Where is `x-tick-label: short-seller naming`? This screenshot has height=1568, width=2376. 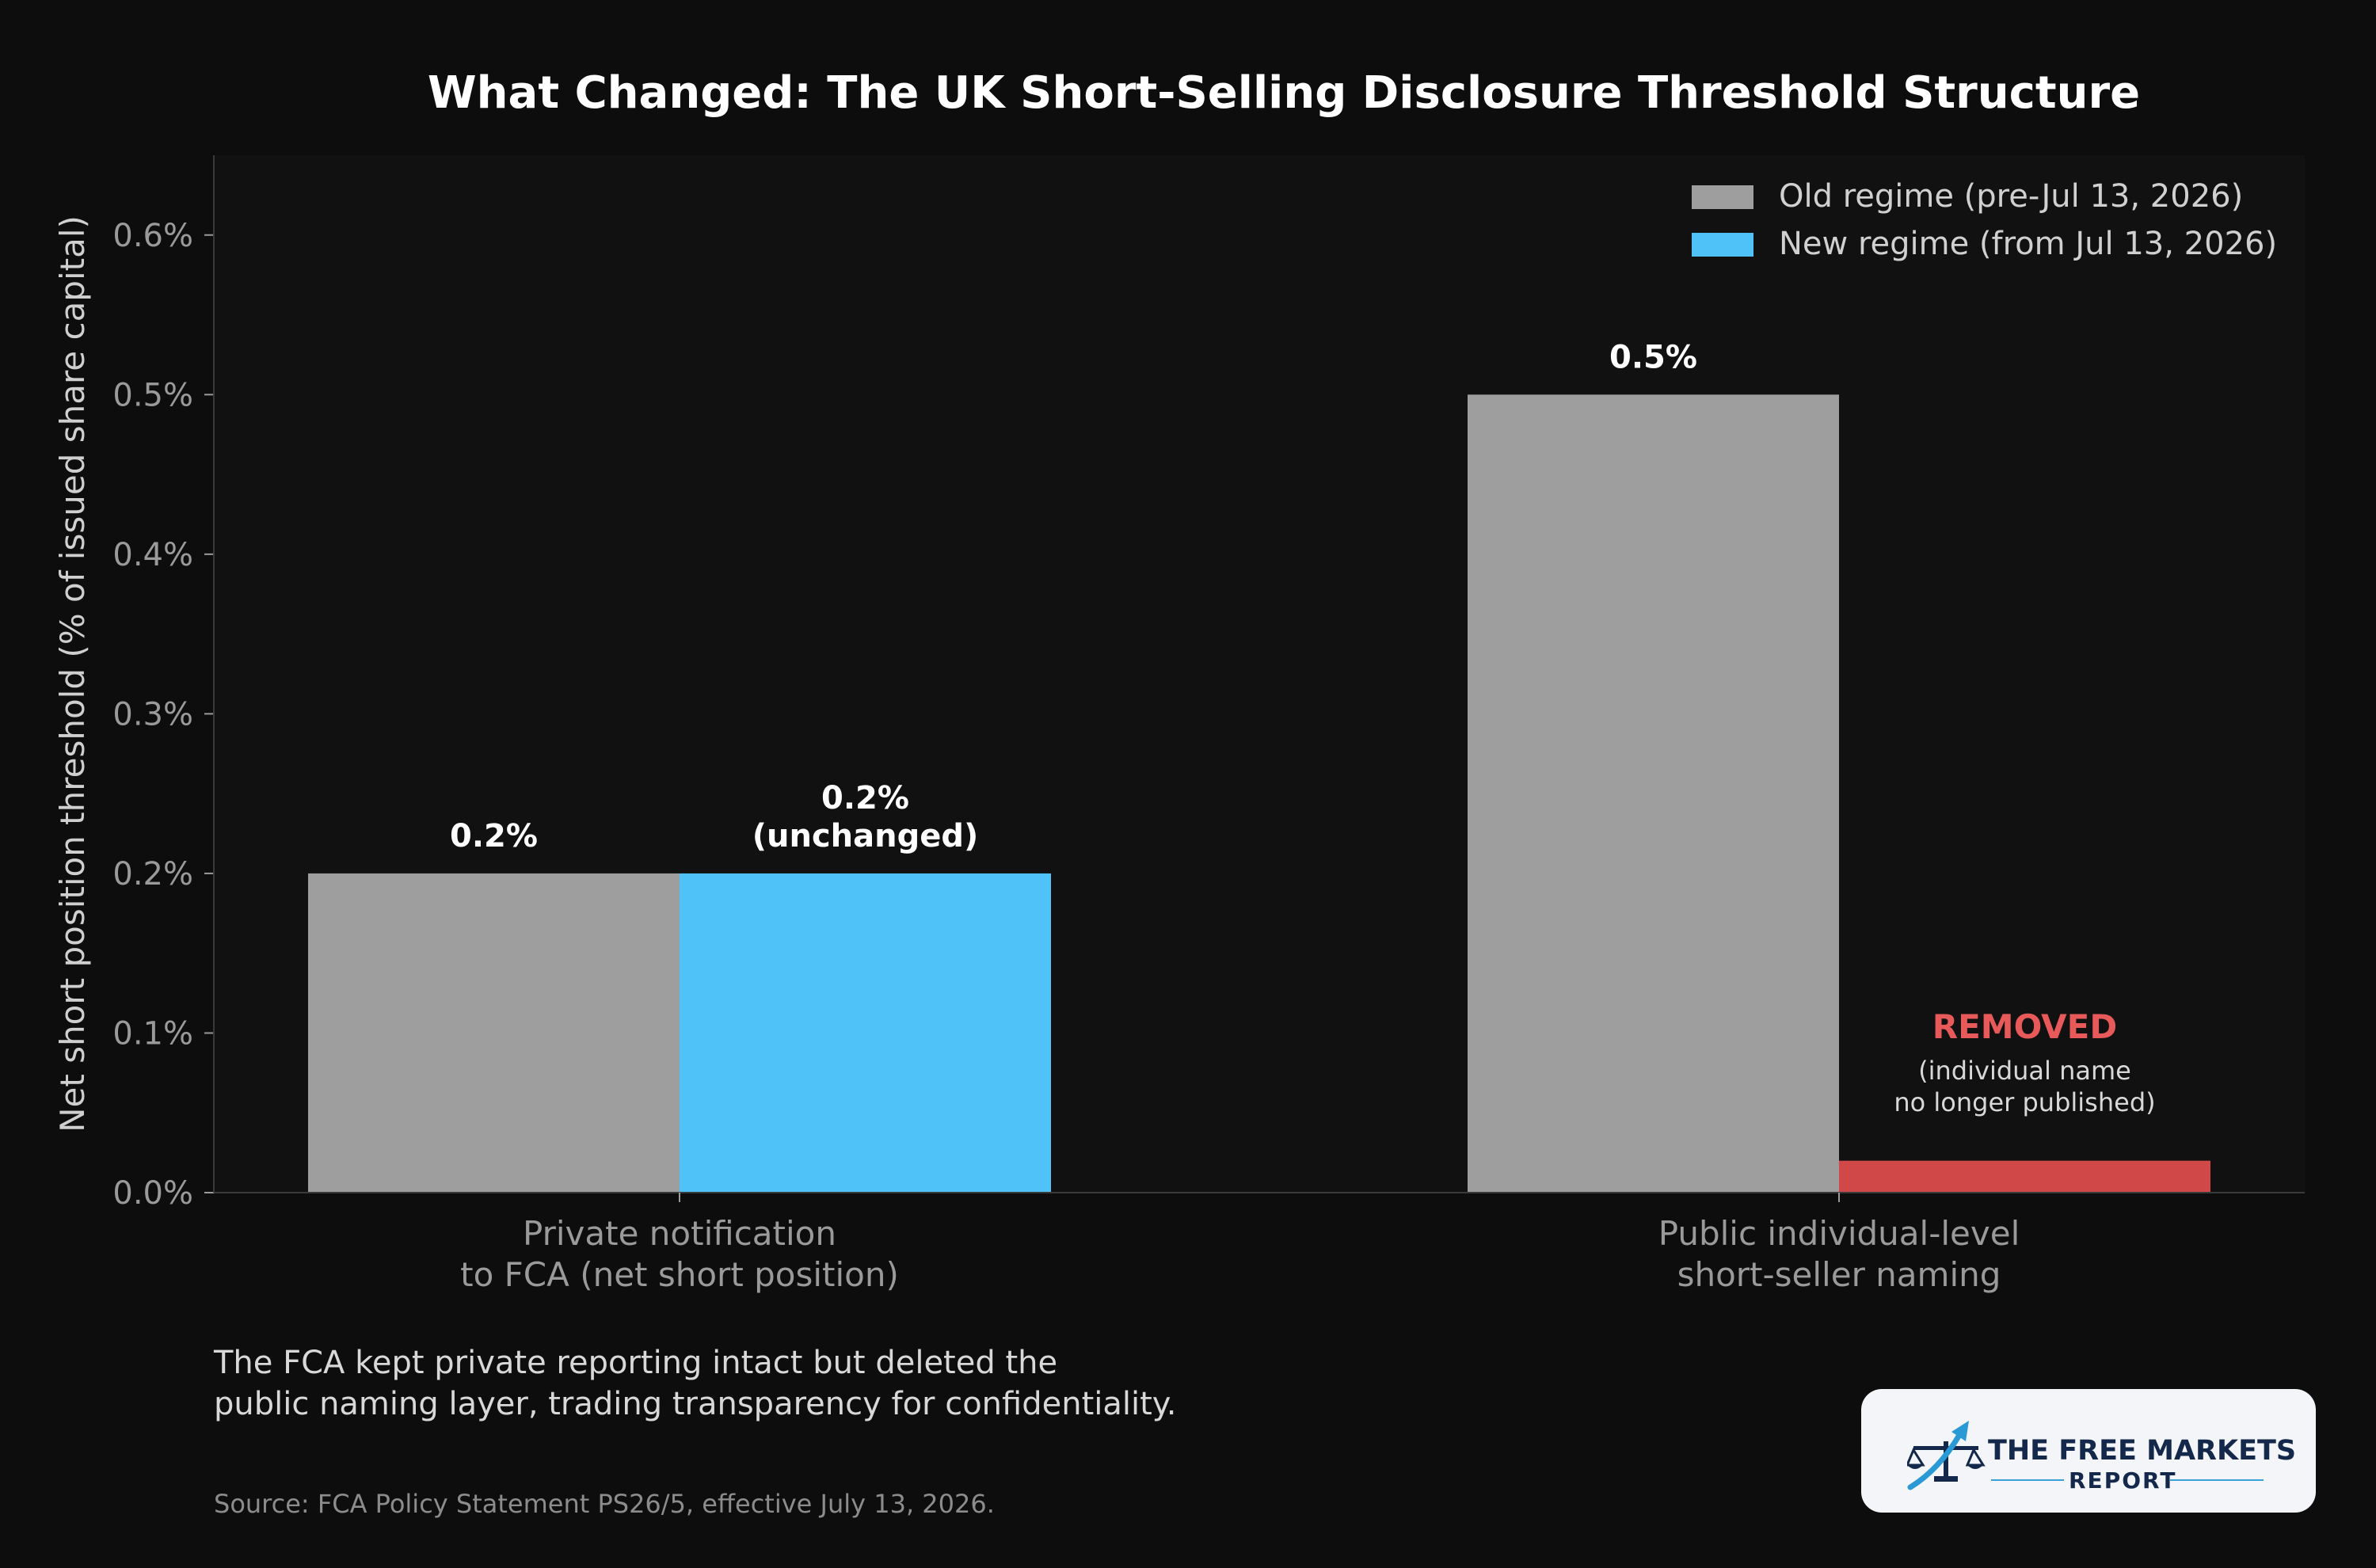 x-tick-label: short-seller naming is located at coordinates (1839, 1274).